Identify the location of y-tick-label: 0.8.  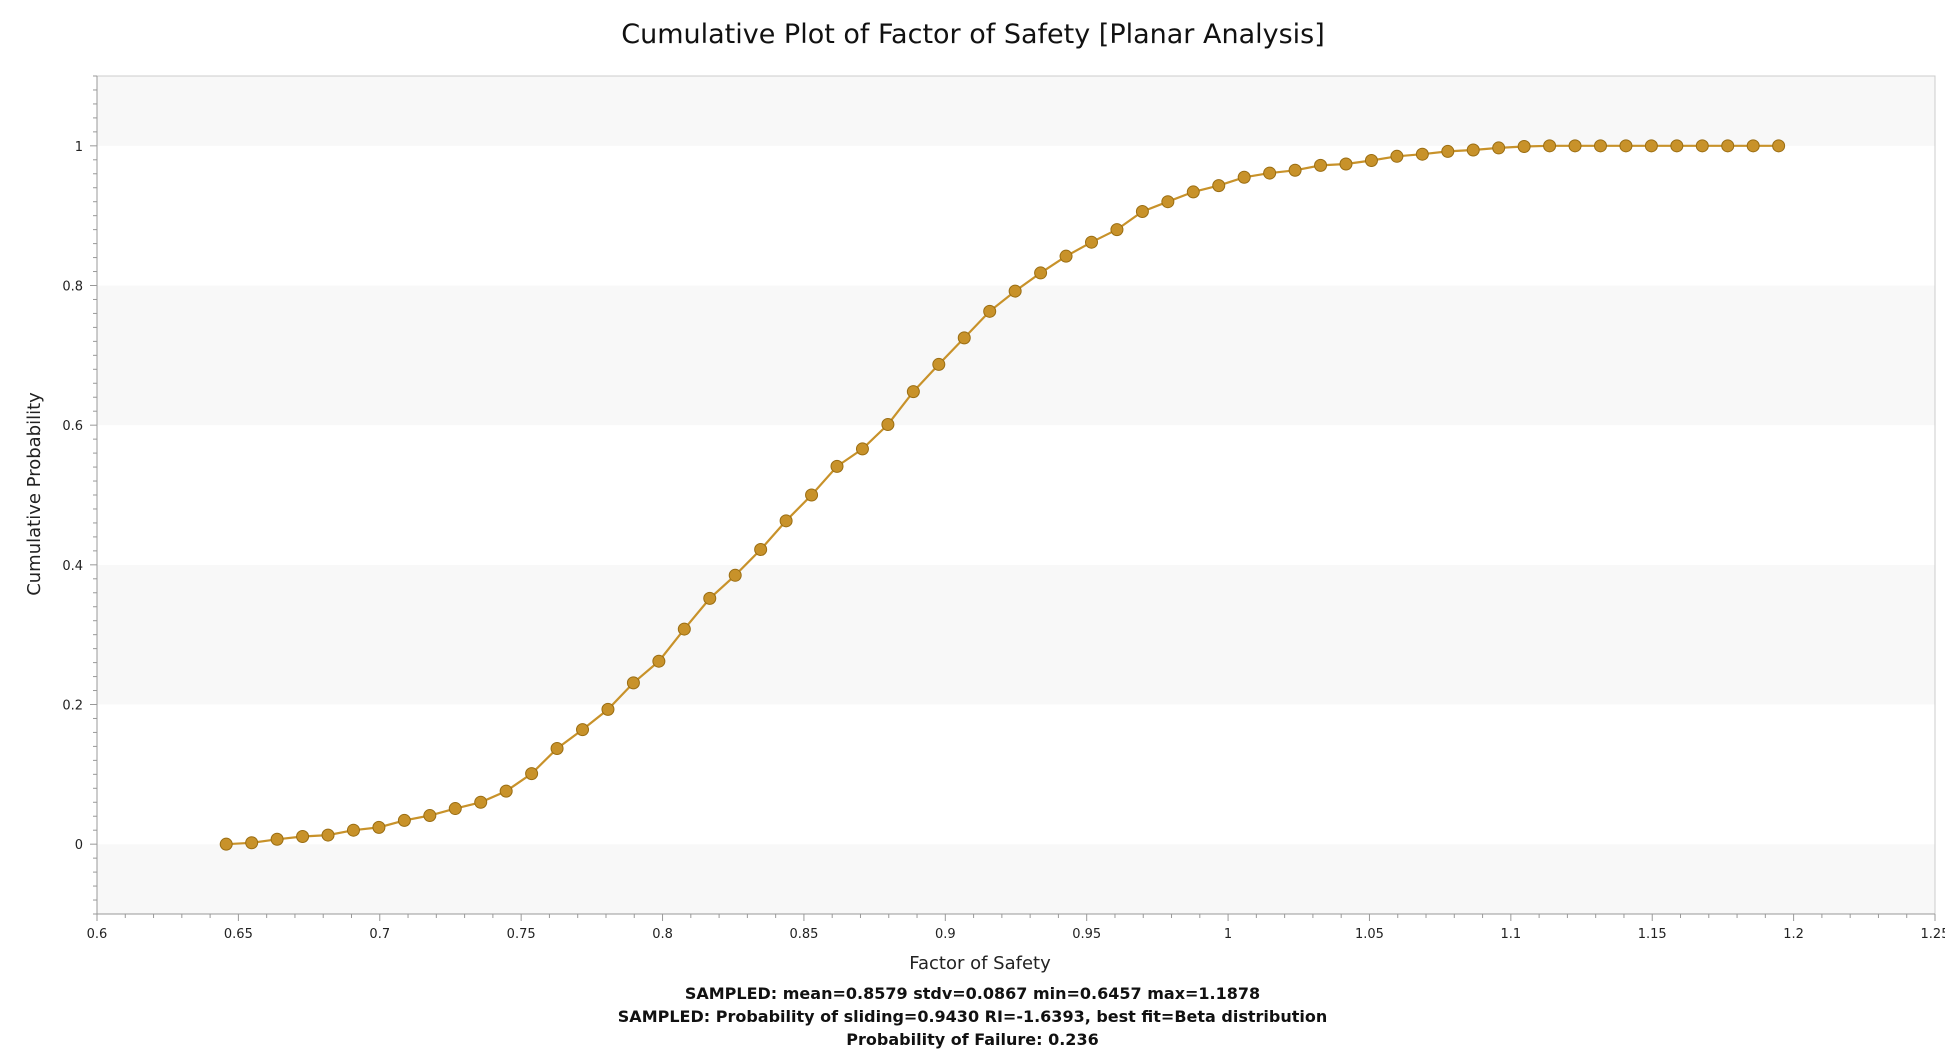
(72, 287).